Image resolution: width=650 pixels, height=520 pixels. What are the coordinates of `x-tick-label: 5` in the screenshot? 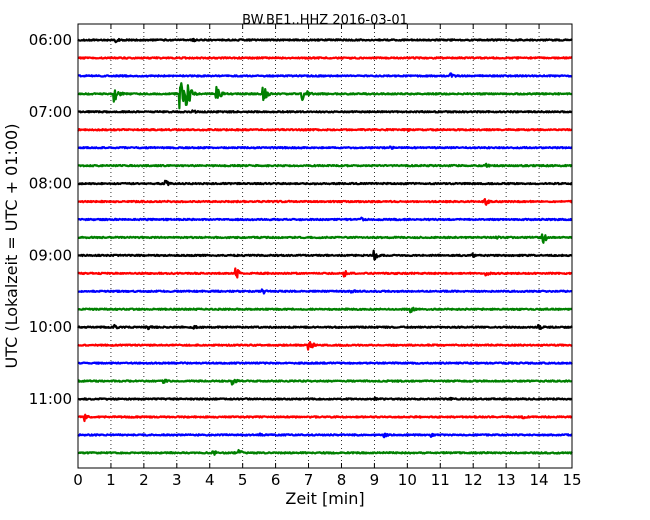 It's located at (243, 480).